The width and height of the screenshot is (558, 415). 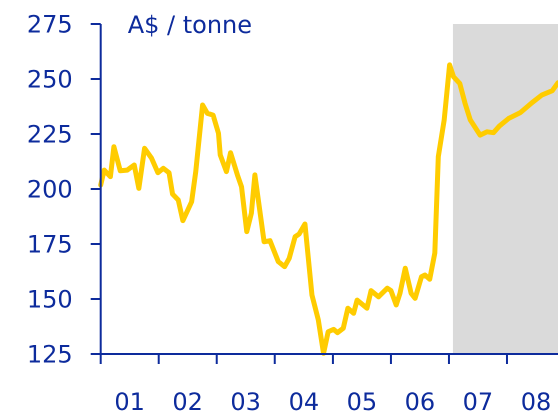 I want to click on x-tick-label: 05, so click(x=362, y=401).